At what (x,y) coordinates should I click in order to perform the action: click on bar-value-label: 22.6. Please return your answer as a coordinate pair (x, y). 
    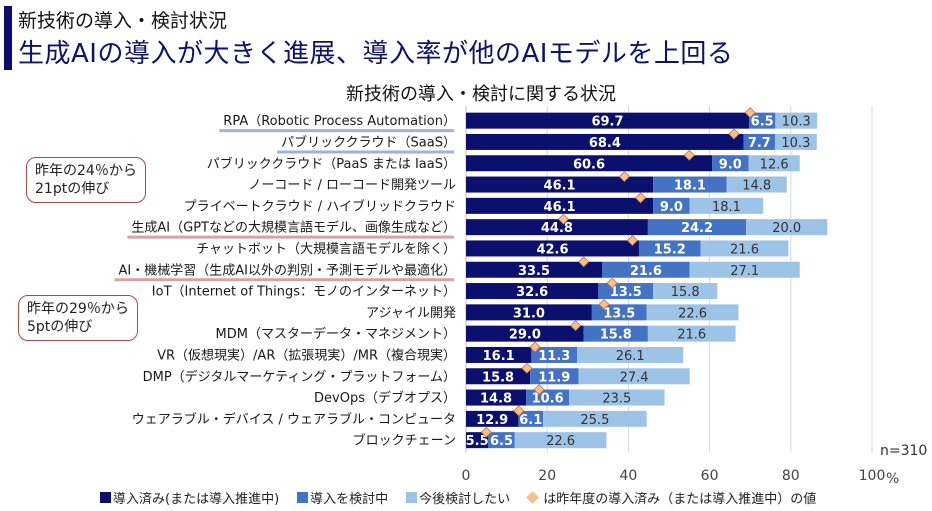
    Looking at the image, I should click on (560, 441).